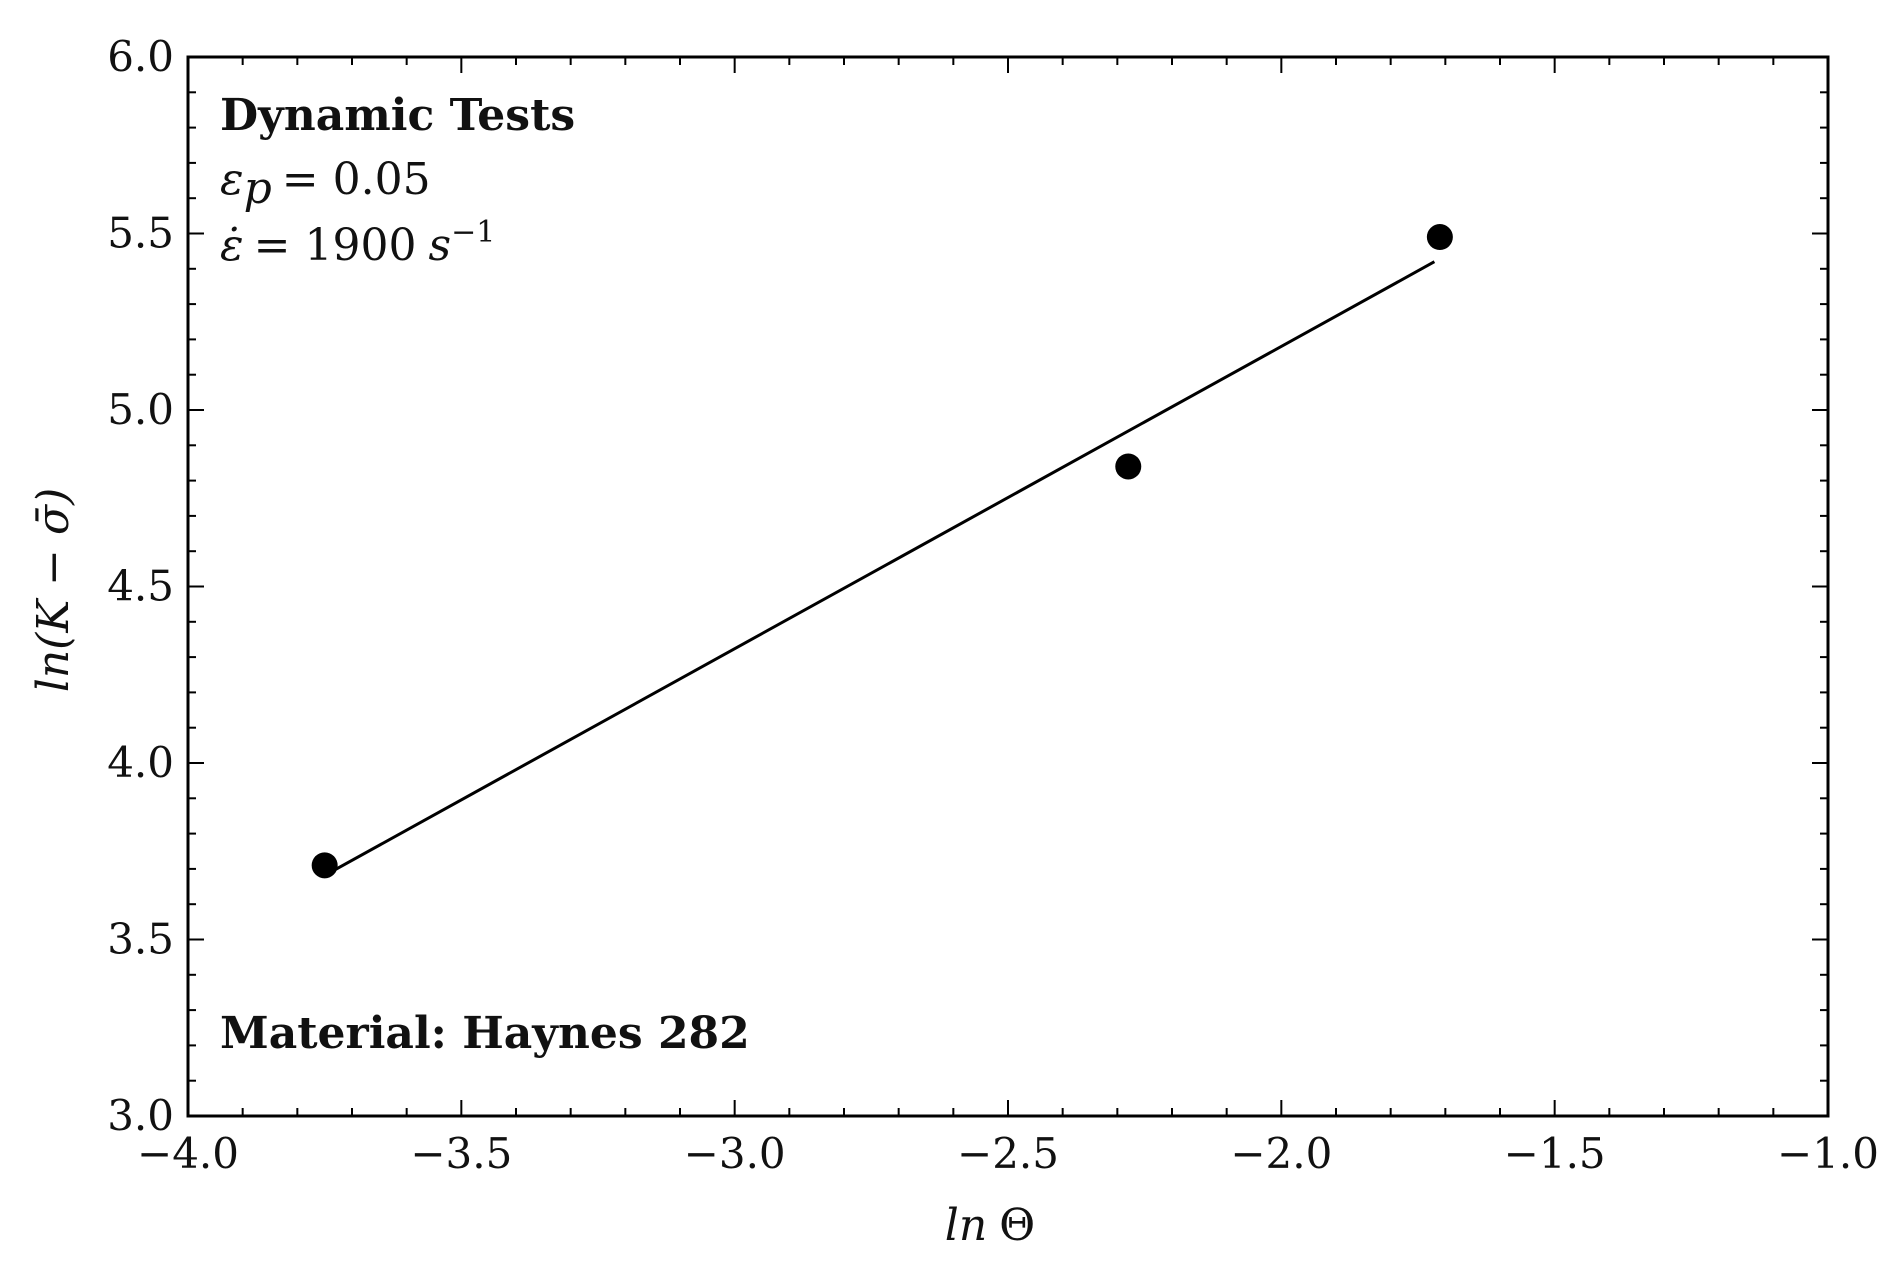  I want to click on x-axis-title-symbol: Θ, so click(1017, 1225).